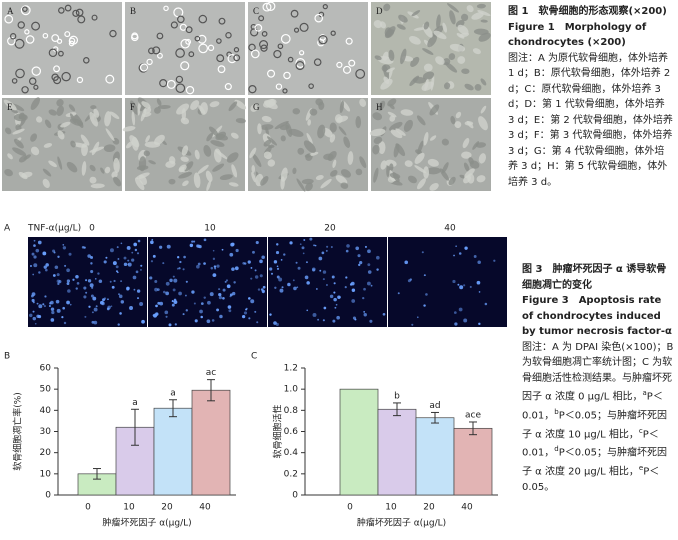 The height and width of the screenshot is (540, 678). I want to click on y-axis-label: 软骨细胞活性, so click(278, 431).